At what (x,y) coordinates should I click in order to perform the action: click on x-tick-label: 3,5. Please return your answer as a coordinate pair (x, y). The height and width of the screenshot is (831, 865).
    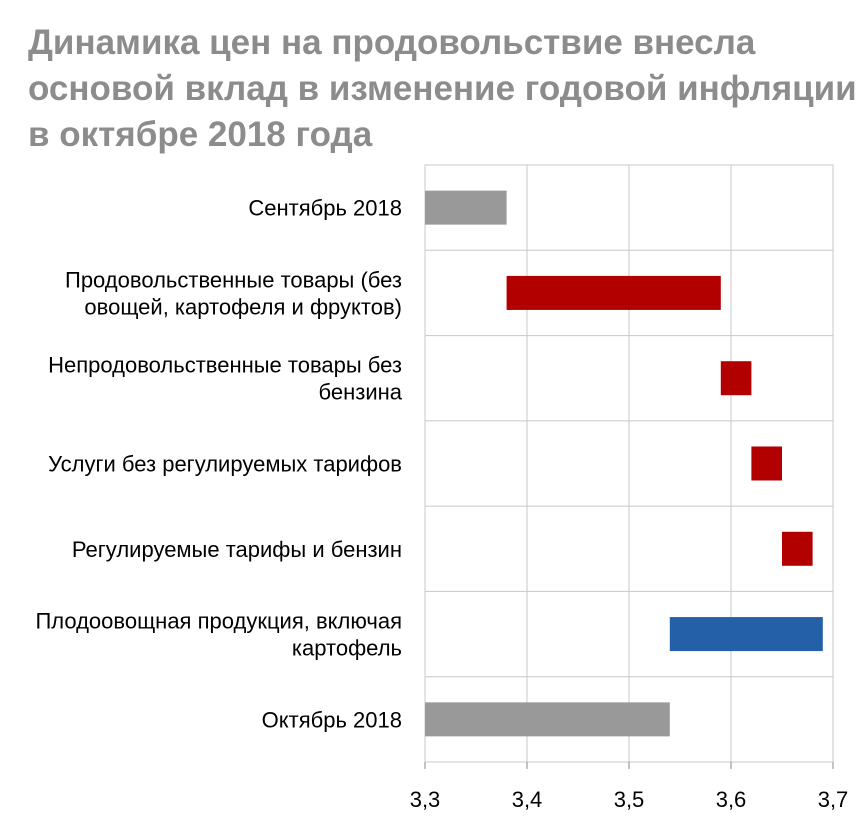
    Looking at the image, I should click on (629, 799).